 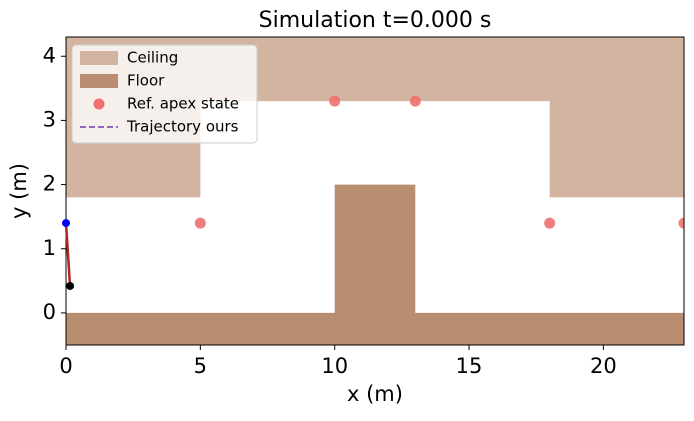 What do you see at coordinates (49, 184) in the screenshot?
I see `y-tick-label: 2` at bounding box center [49, 184].